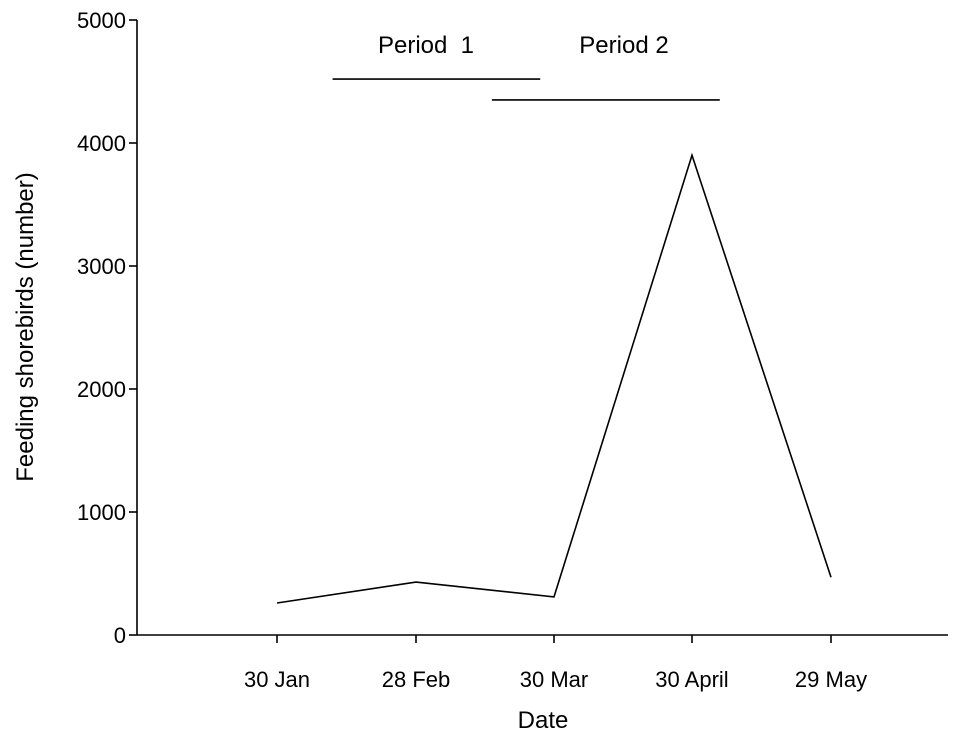 This screenshot has height=738, width=961. What do you see at coordinates (426, 45) in the screenshot?
I see `period-label: Period 1` at bounding box center [426, 45].